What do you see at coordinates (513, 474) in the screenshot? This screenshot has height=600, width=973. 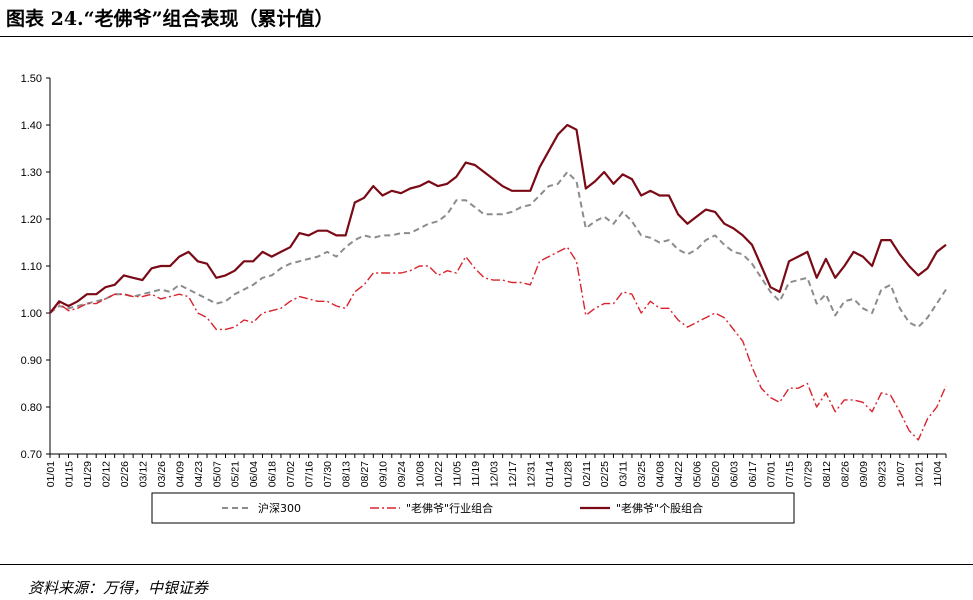 I see `x-tick-label: 12/17` at bounding box center [513, 474].